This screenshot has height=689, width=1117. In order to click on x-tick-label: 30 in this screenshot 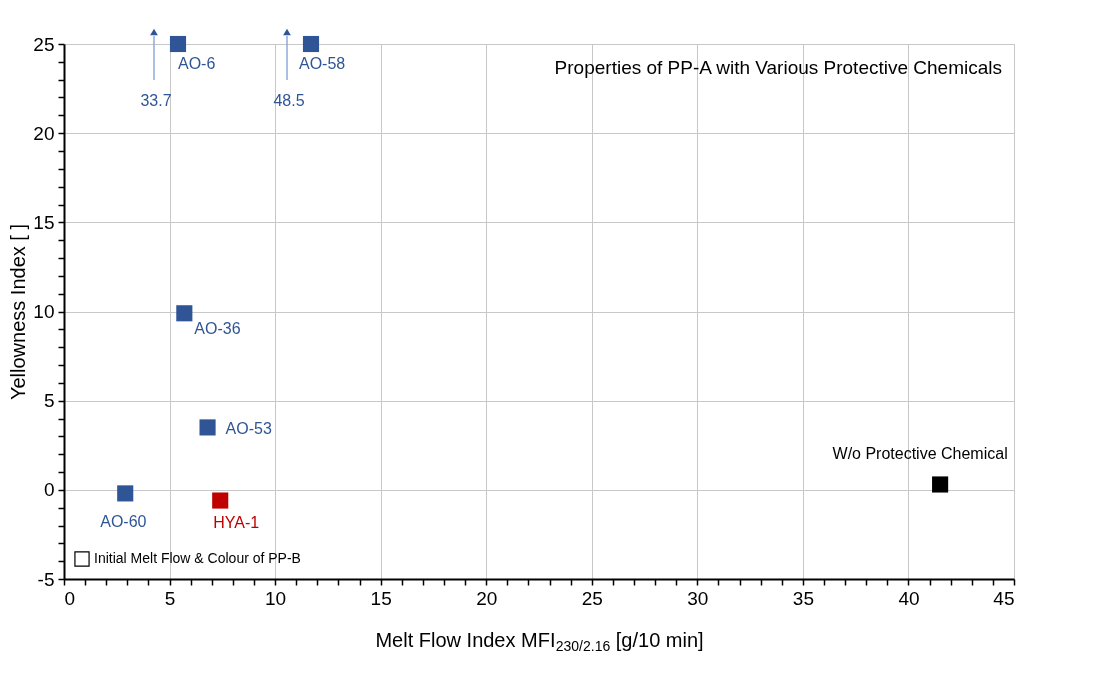, I will do `click(698, 598)`.